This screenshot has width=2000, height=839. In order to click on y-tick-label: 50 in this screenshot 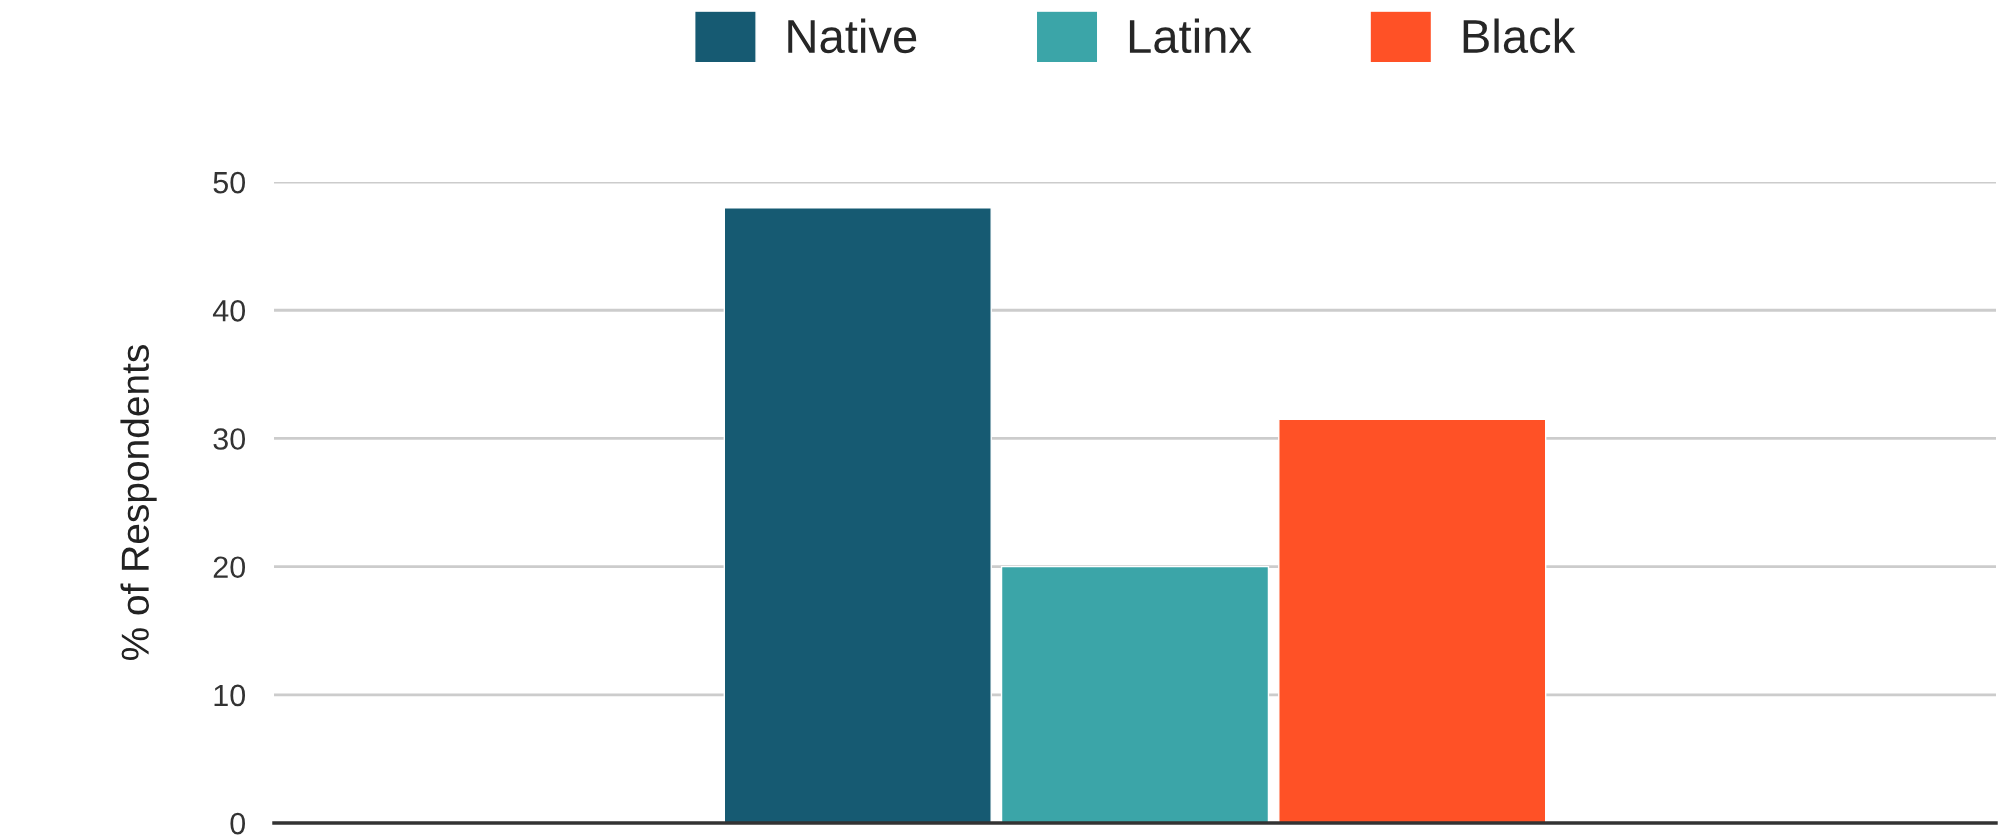, I will do `click(229, 182)`.